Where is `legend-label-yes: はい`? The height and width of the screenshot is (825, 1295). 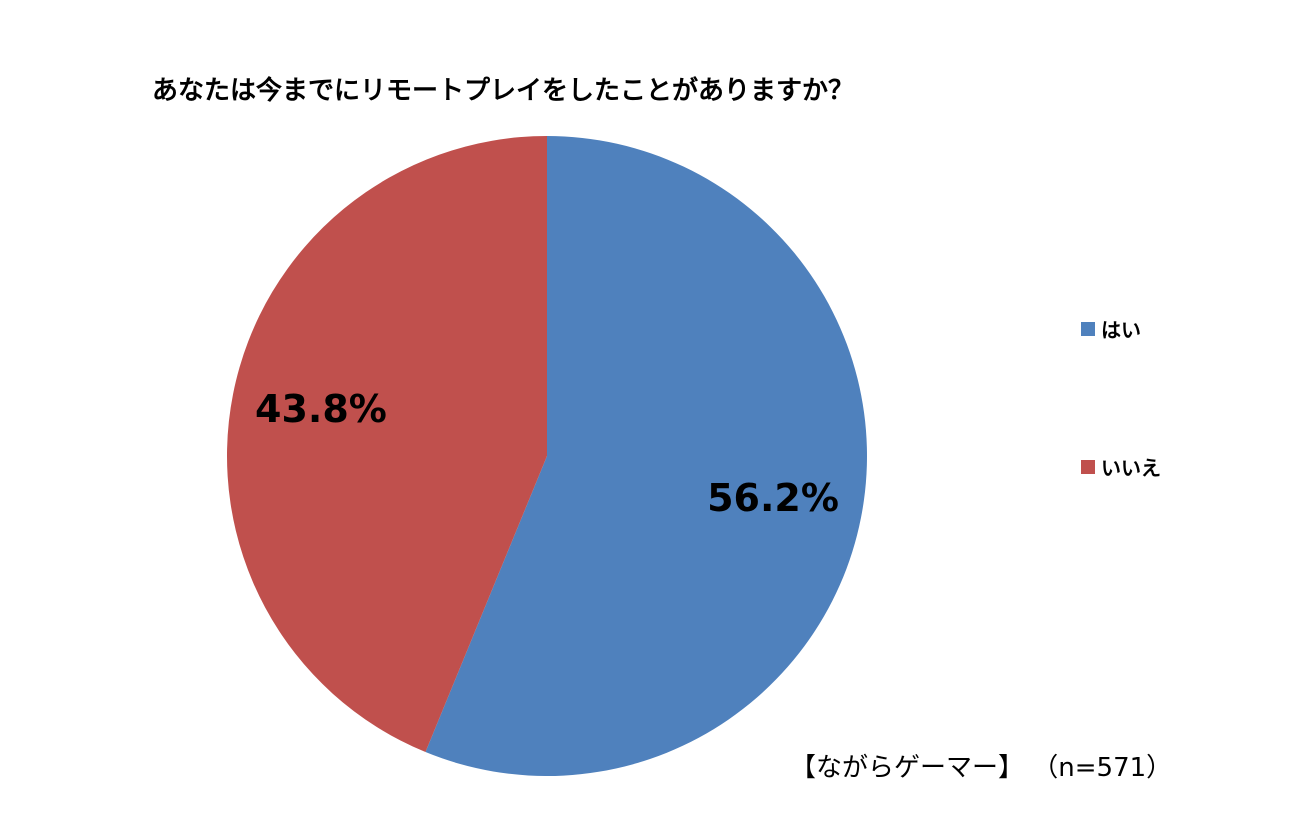 legend-label-yes: はい is located at coordinates (1121, 330).